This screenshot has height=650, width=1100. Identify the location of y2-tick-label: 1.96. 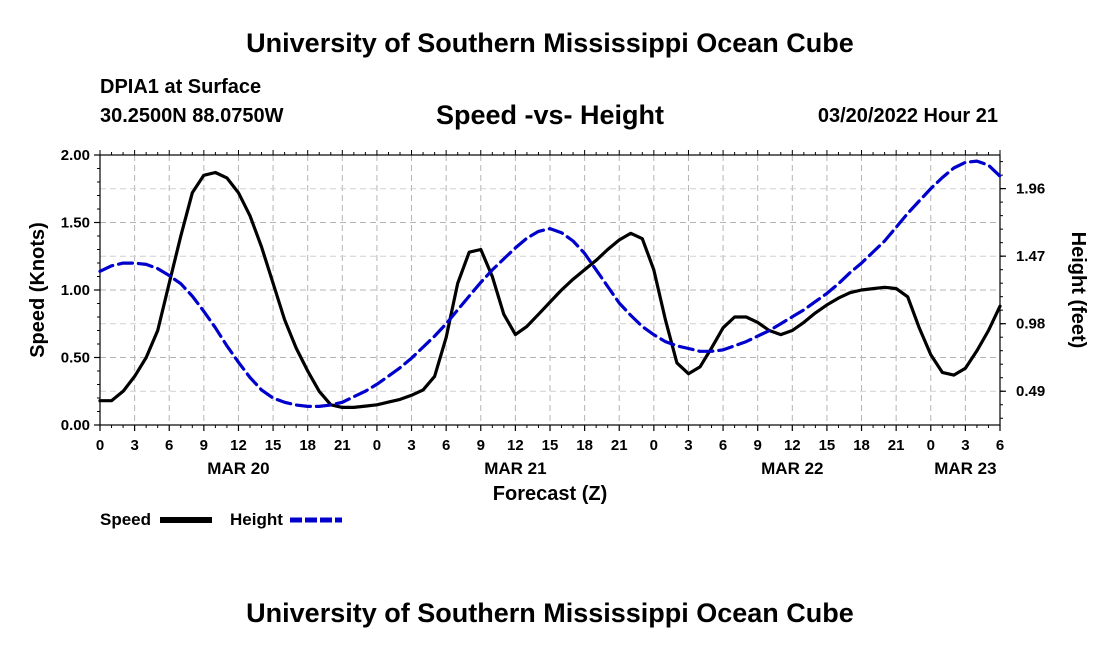
(1030, 189).